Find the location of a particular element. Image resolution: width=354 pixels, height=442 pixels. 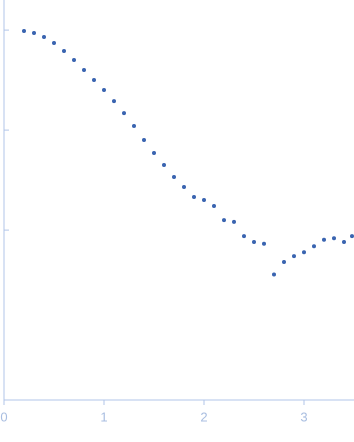

x-tick-label: 3 is located at coordinates (303, 416).